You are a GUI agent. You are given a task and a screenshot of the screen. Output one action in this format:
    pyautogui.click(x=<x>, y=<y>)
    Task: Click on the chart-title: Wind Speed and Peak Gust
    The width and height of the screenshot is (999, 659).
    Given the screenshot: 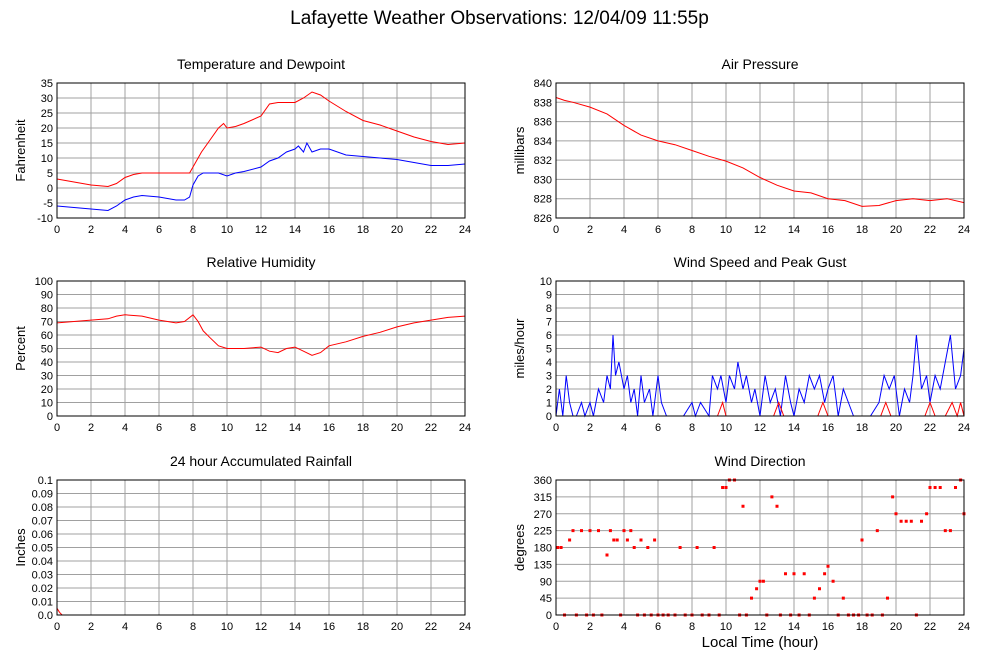 What is the action you would take?
    pyautogui.click(x=760, y=262)
    